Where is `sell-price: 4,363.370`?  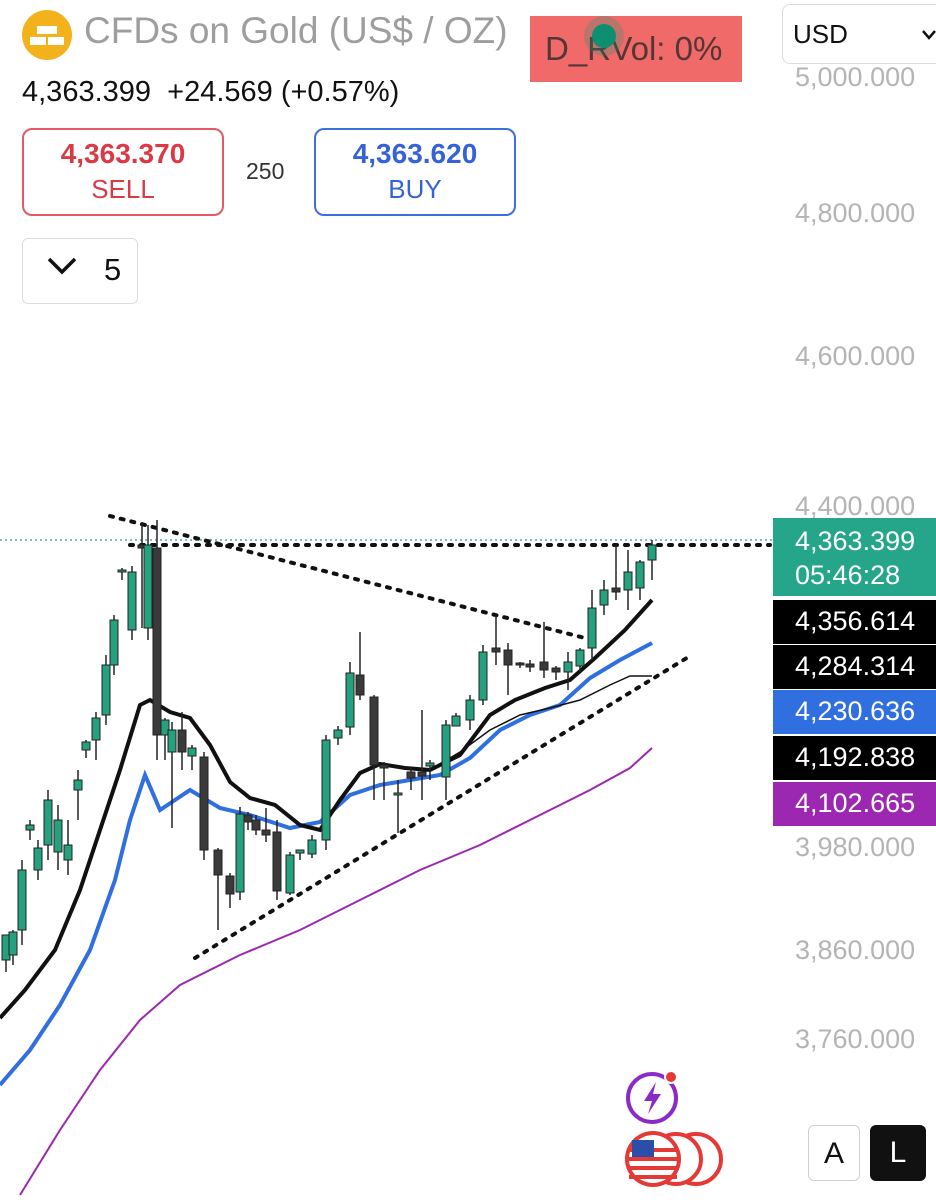 sell-price: 4,363.370 is located at coordinates (123, 153).